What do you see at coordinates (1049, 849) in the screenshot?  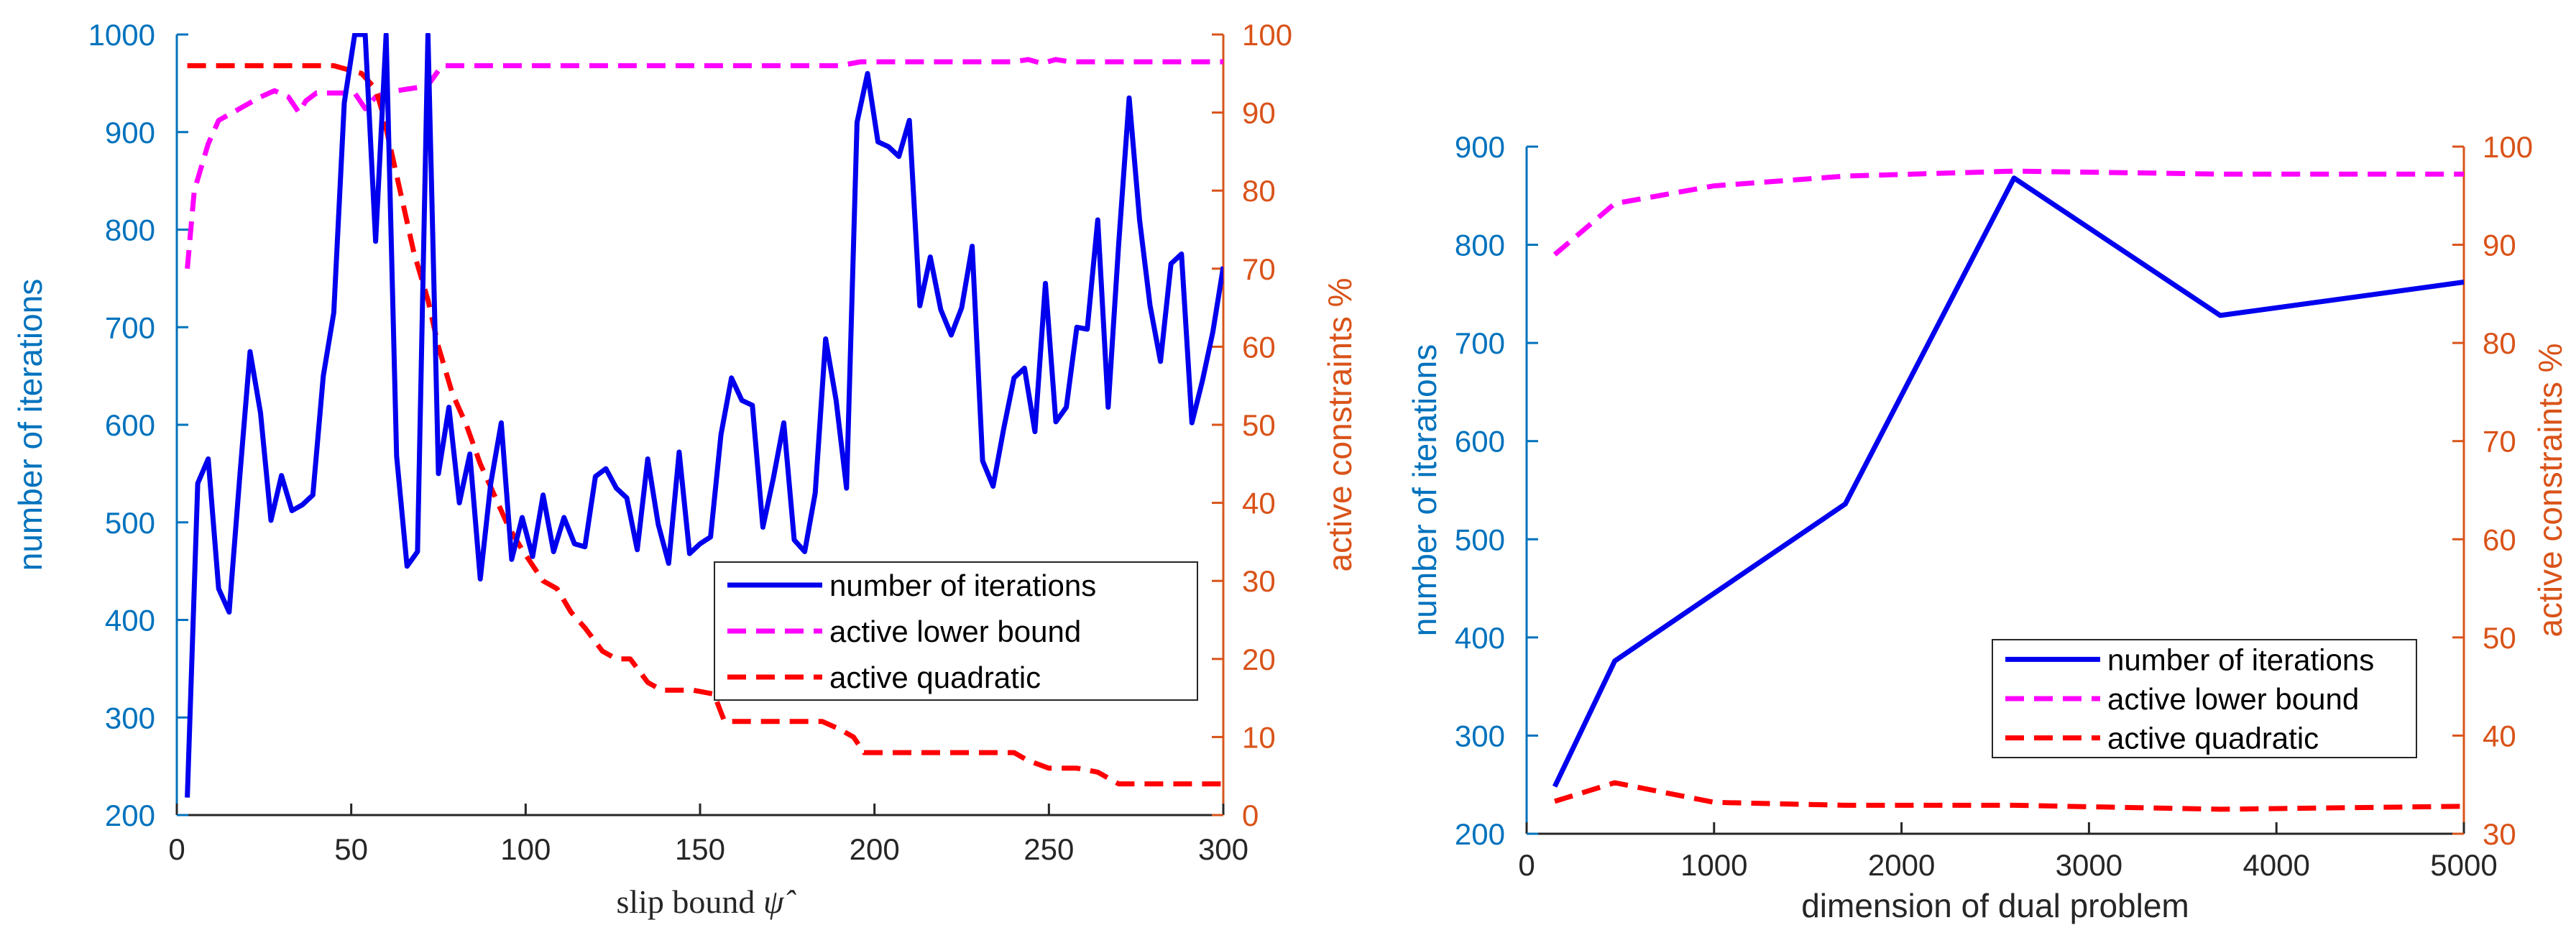 I see `x-tick-label: 250` at bounding box center [1049, 849].